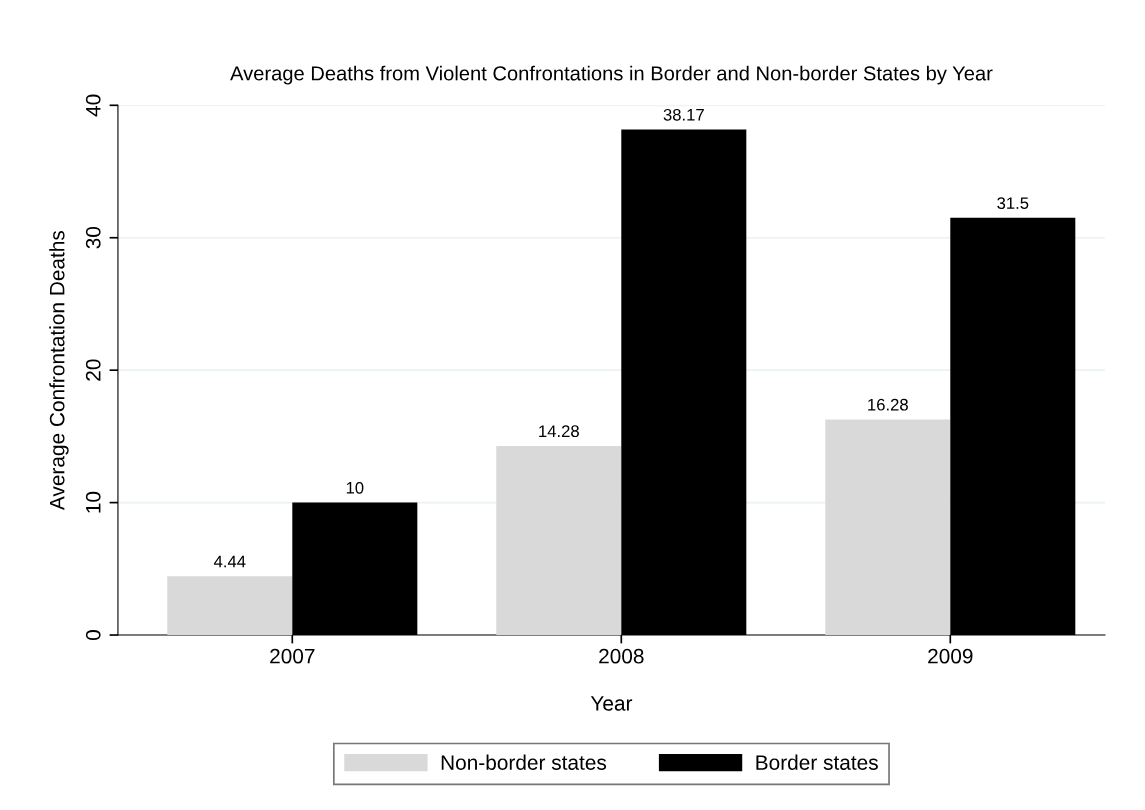  I want to click on chart-title: Average Deaths from Violent Confrontations in Border and Non-border States by Year, so click(611, 75).